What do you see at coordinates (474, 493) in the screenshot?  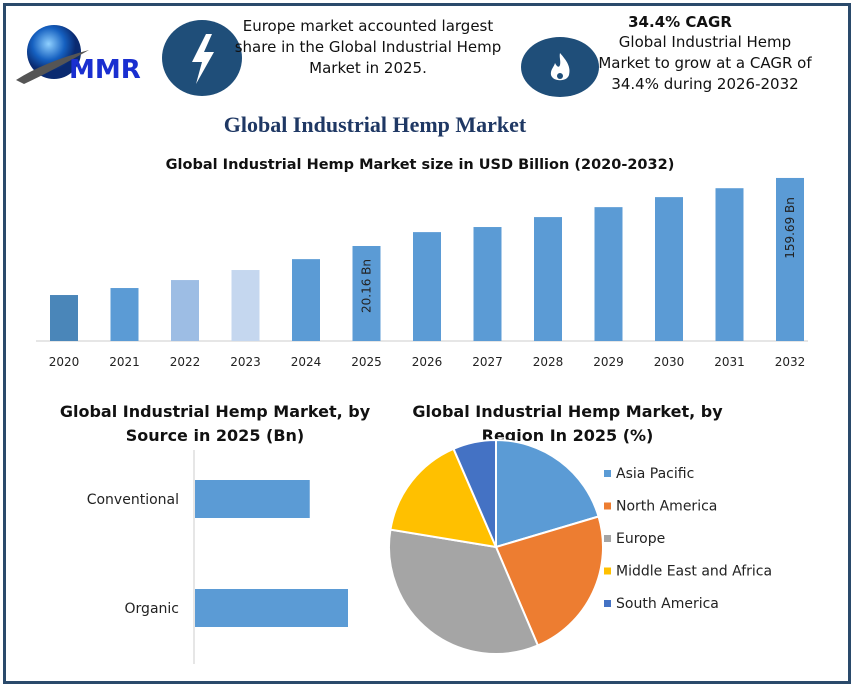 I see `pie-slice-south-america` at bounding box center [474, 493].